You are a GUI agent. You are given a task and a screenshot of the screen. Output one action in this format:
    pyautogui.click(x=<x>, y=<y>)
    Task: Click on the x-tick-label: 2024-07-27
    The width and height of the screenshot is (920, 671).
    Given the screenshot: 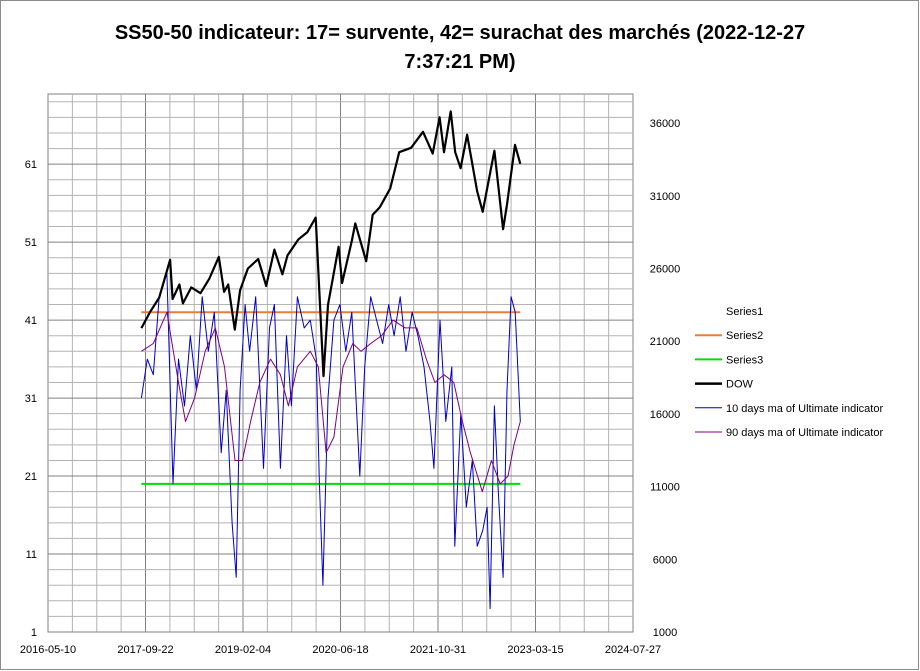 What is the action you would take?
    pyautogui.click(x=633, y=650)
    